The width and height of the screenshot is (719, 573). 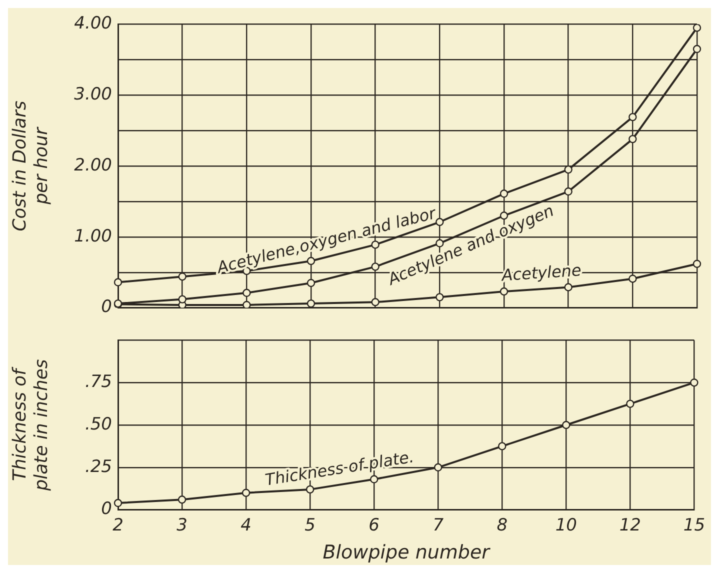 What do you see at coordinates (93, 165) in the screenshot?
I see `y-tick-label: 2.00` at bounding box center [93, 165].